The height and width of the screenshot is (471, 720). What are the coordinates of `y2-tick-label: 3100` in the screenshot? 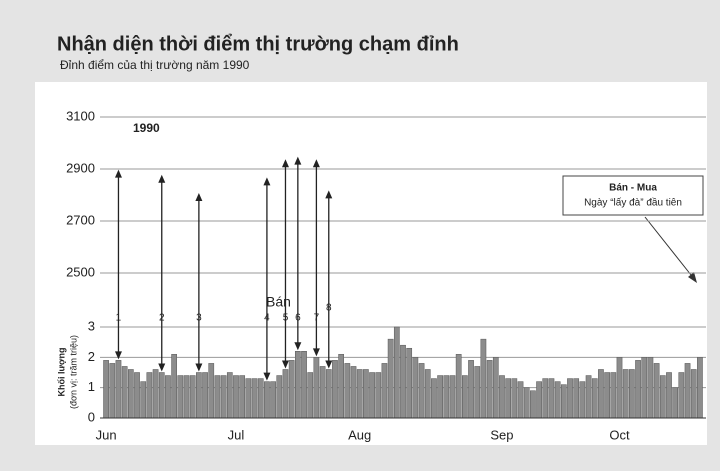 It's located at (80, 115).